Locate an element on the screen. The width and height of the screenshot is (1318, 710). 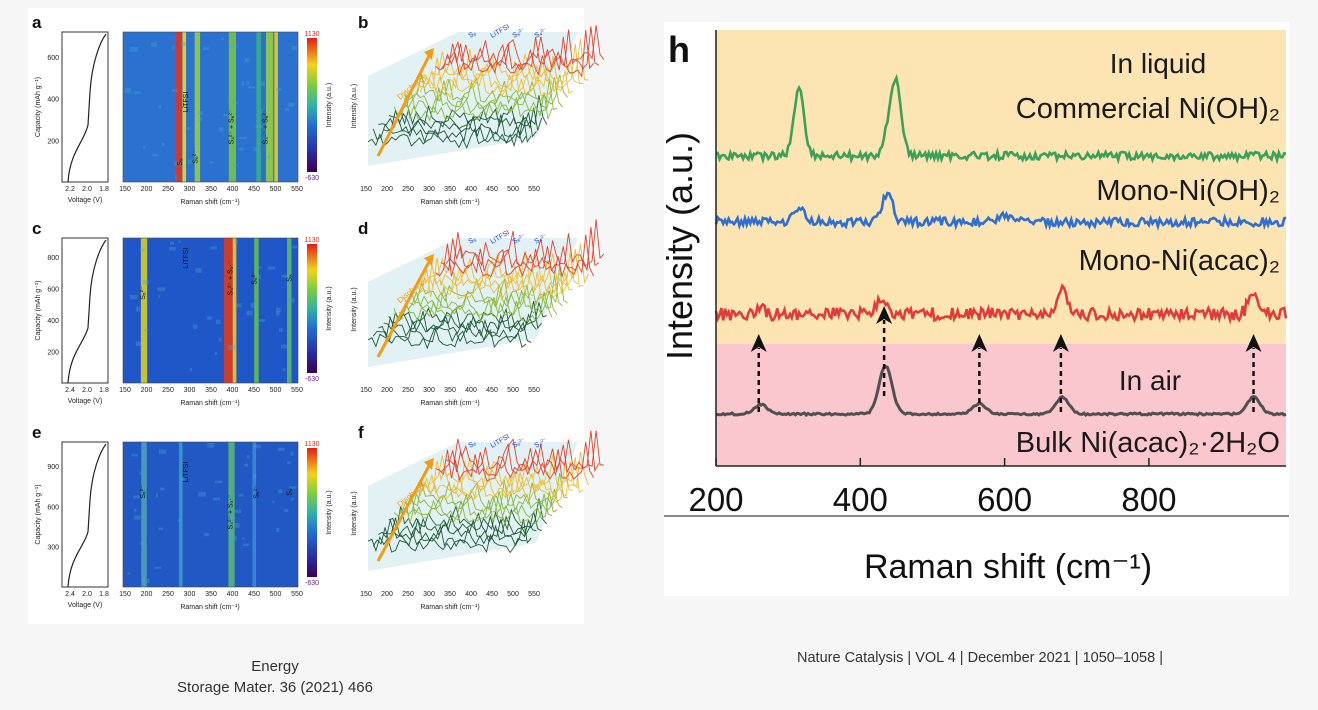
x-tick-label: 200 is located at coordinates (715, 499).